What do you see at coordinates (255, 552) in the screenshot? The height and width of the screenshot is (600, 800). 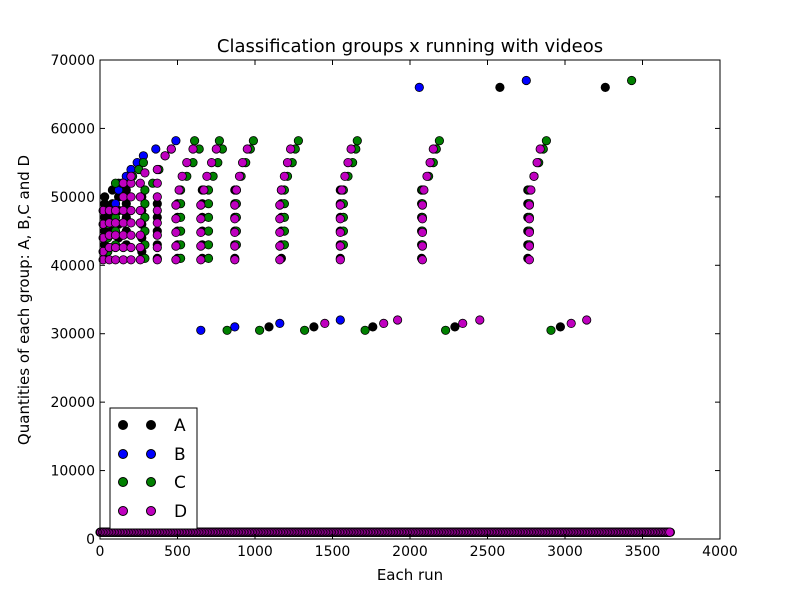 I see `x-tick-label: 1000` at bounding box center [255, 552].